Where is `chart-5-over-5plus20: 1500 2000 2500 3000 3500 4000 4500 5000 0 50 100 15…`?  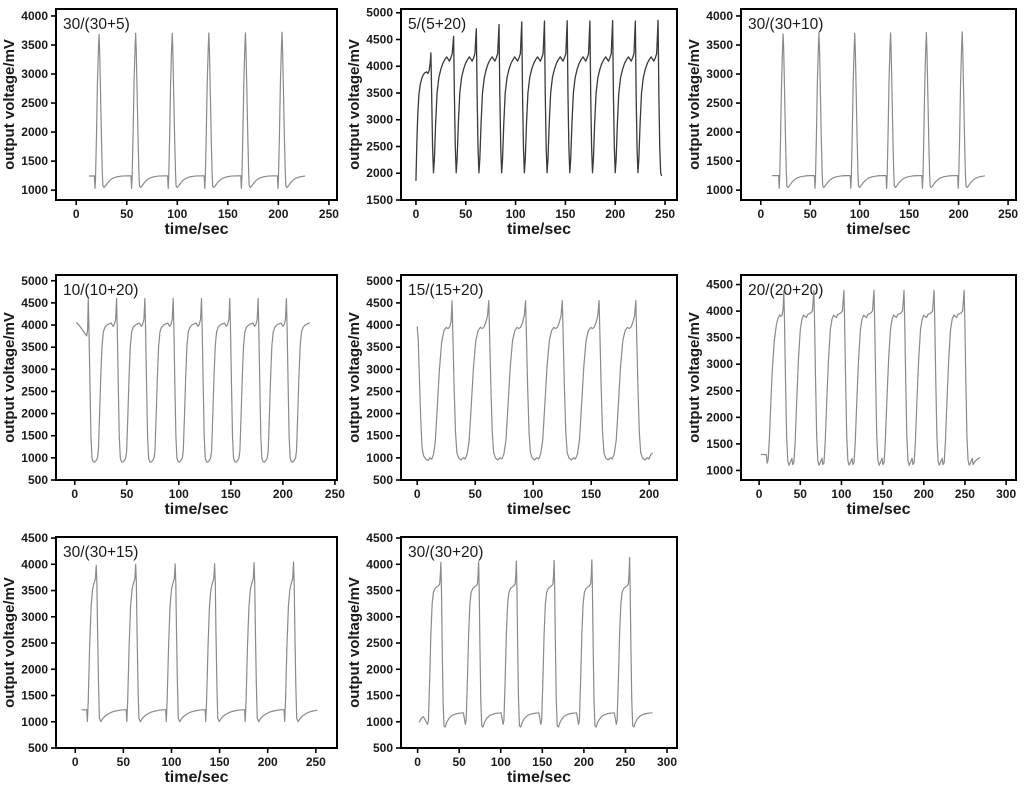 chart-5-over-5plus20: 1500 2000 2500 3000 3500 4000 4500 5000 0 50 100 15… is located at coordinates (515, 121).